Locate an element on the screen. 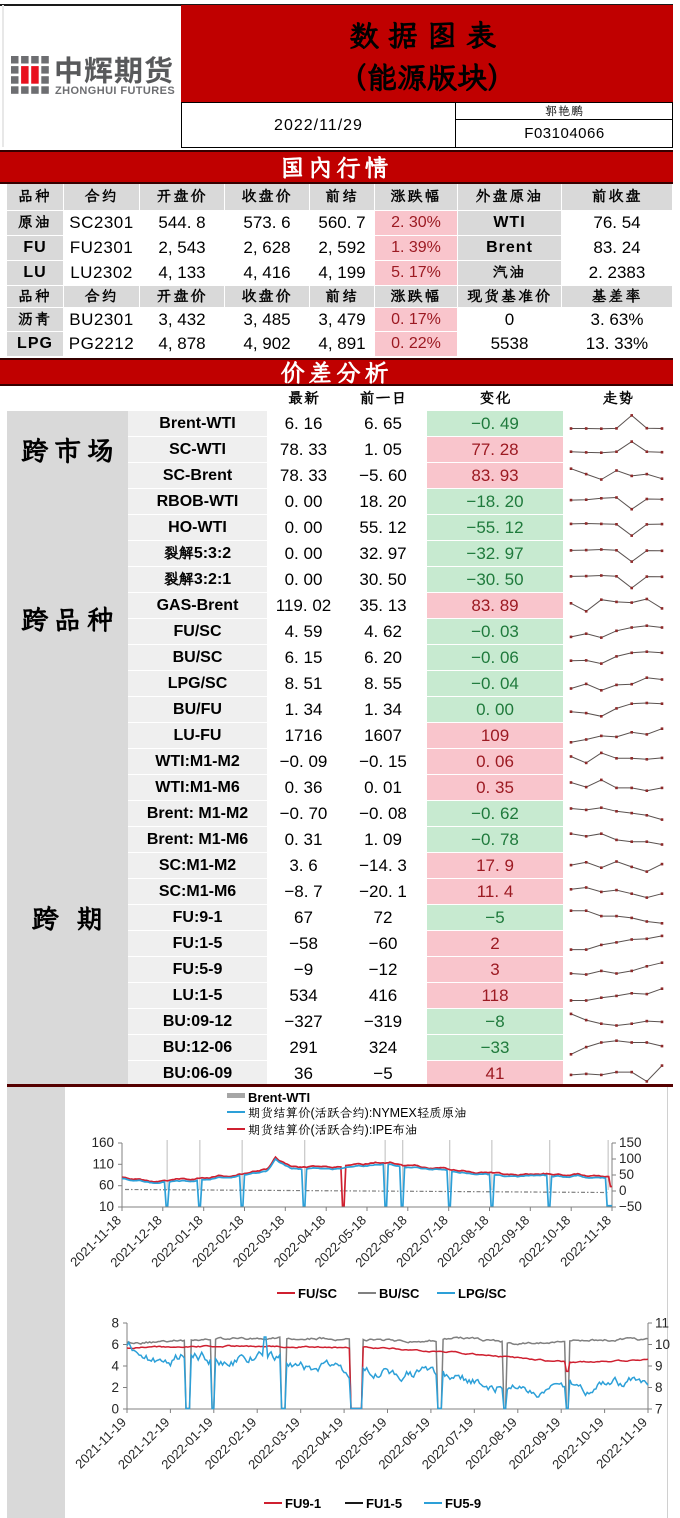  svg-text: 60 is located at coordinates (106, 1185).